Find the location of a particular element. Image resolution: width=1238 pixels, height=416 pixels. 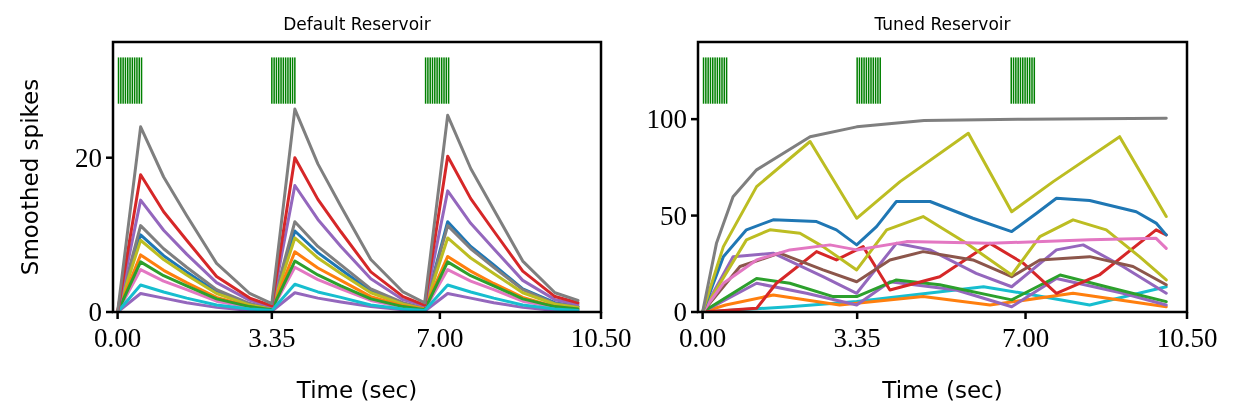

y-tick-label: 20 is located at coordinates (88, 157).